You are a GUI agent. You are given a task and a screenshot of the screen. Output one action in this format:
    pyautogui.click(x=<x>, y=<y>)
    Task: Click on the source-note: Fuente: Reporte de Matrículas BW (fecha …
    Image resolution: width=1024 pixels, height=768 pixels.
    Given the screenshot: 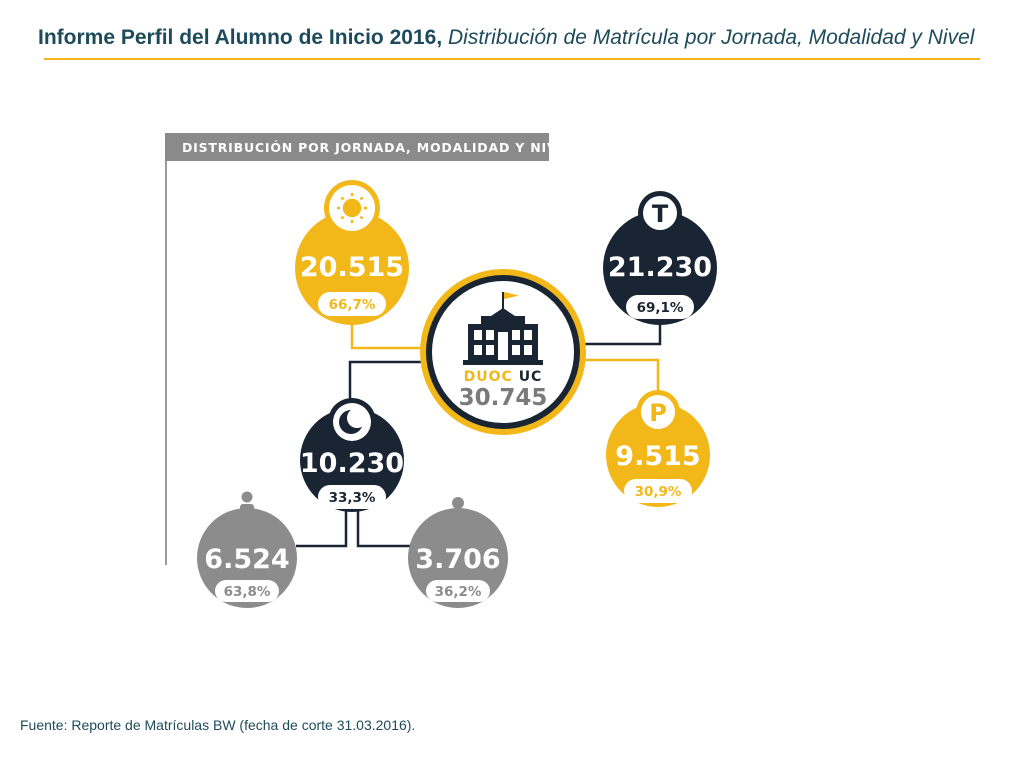 What is the action you would take?
    pyautogui.click(x=218, y=725)
    